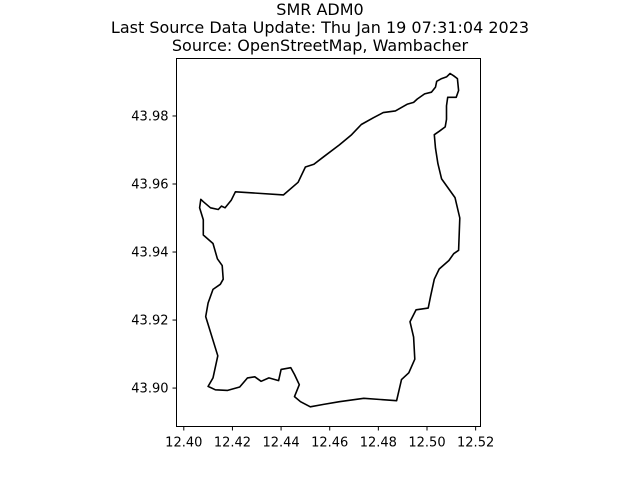  Describe the element at coordinates (329, 443) in the screenshot. I see `x-tick-label: 12.46` at that location.